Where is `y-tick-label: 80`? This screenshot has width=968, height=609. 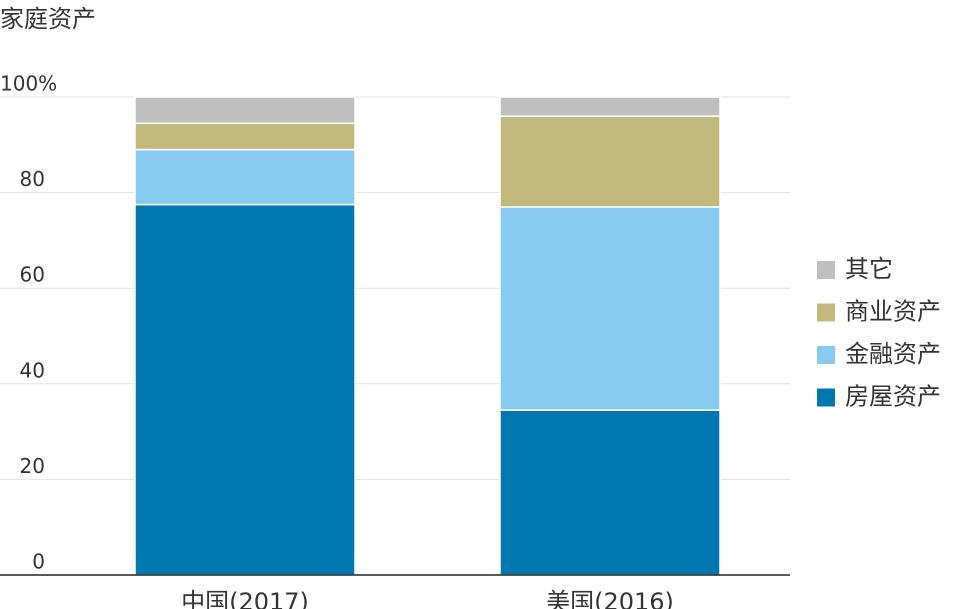
y-tick-label: 80 is located at coordinates (32, 179).